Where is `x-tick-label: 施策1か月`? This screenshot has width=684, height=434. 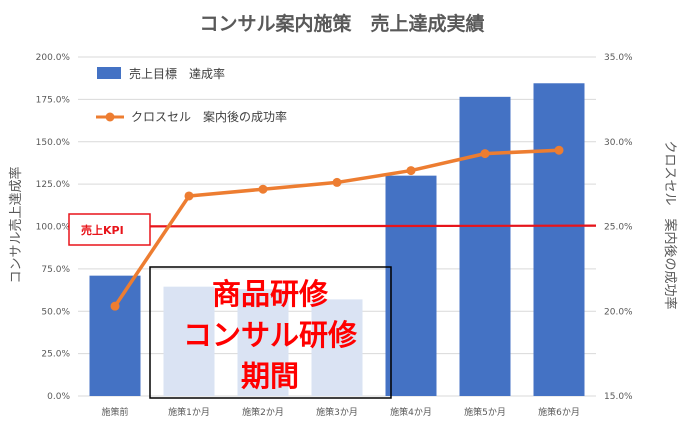
x-tick-label: 施策1か月 is located at coordinates (189, 412).